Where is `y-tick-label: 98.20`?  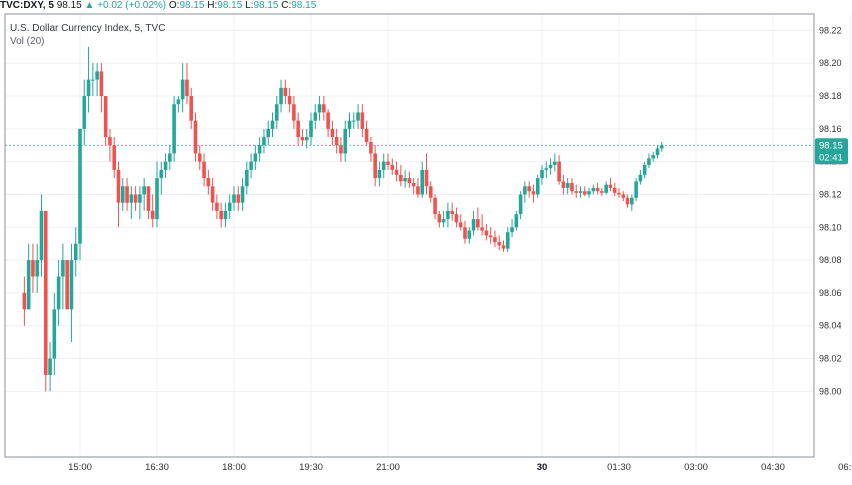
y-tick-label: 98.20 is located at coordinates (830, 63).